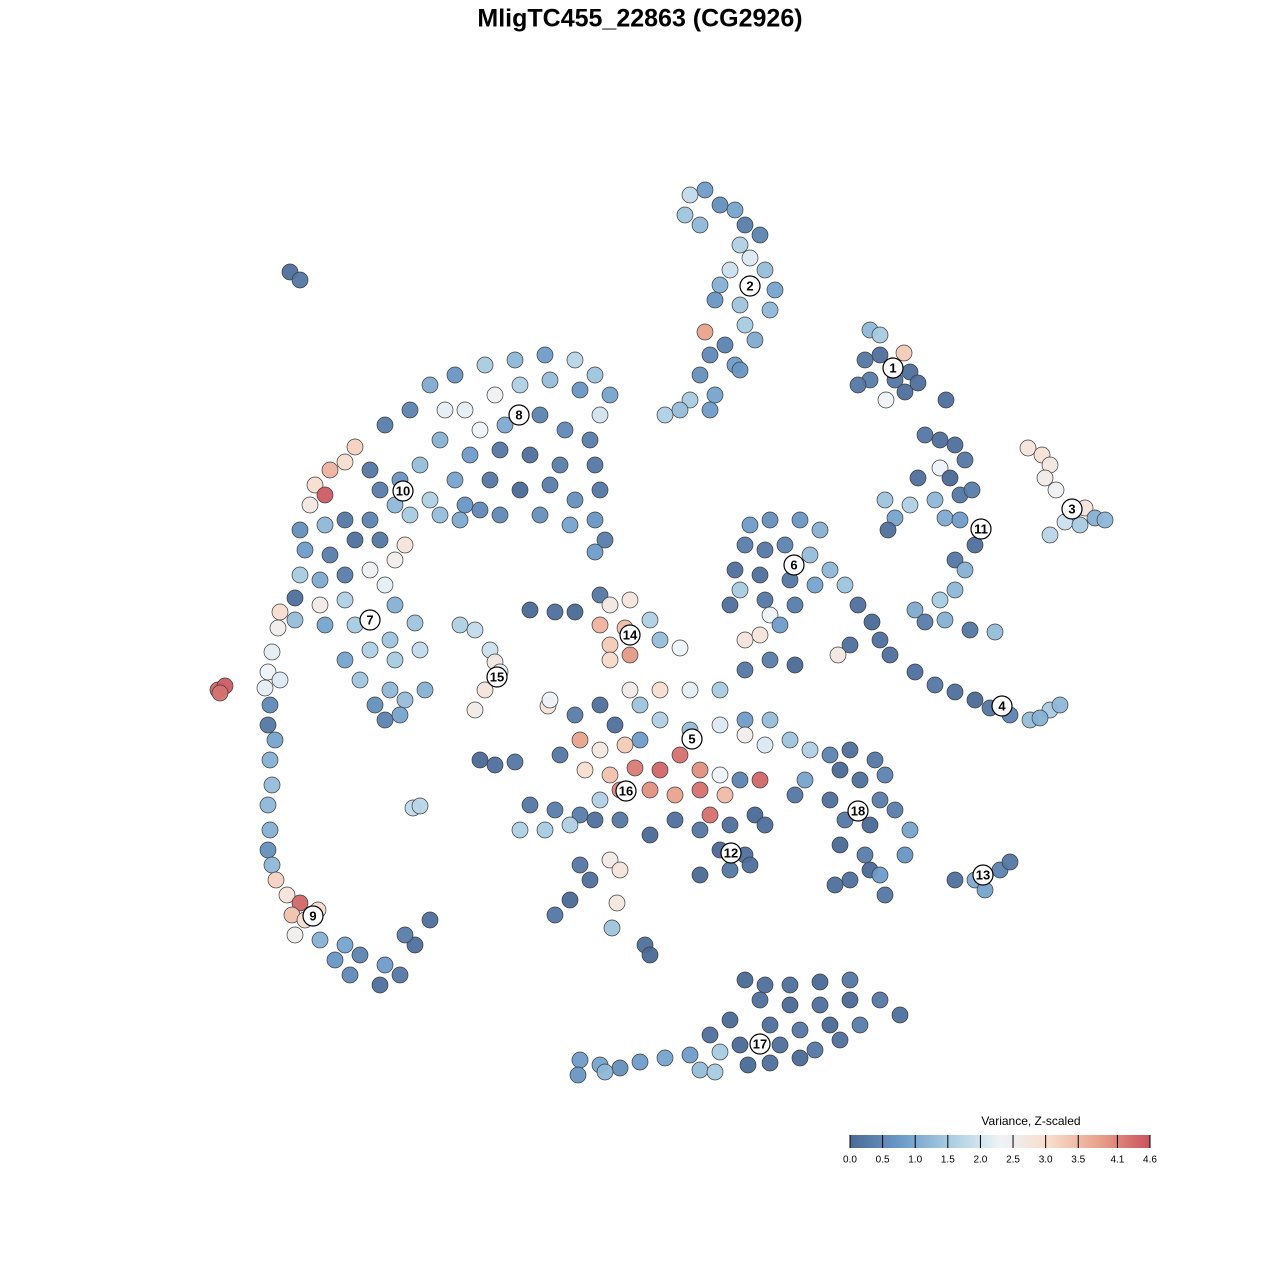 This screenshot has height=1285, width=1280. What do you see at coordinates (980, 1160) in the screenshot?
I see `colorbar-tick-label: 2.0` at bounding box center [980, 1160].